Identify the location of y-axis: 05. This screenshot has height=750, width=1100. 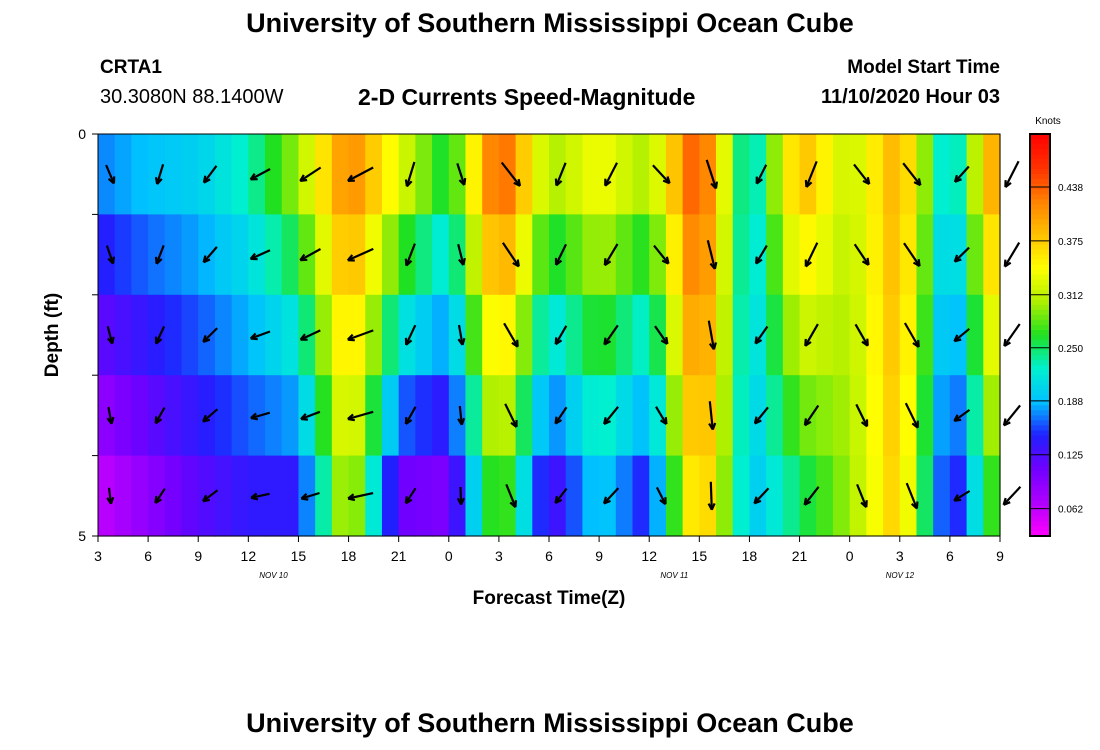
(88, 335).